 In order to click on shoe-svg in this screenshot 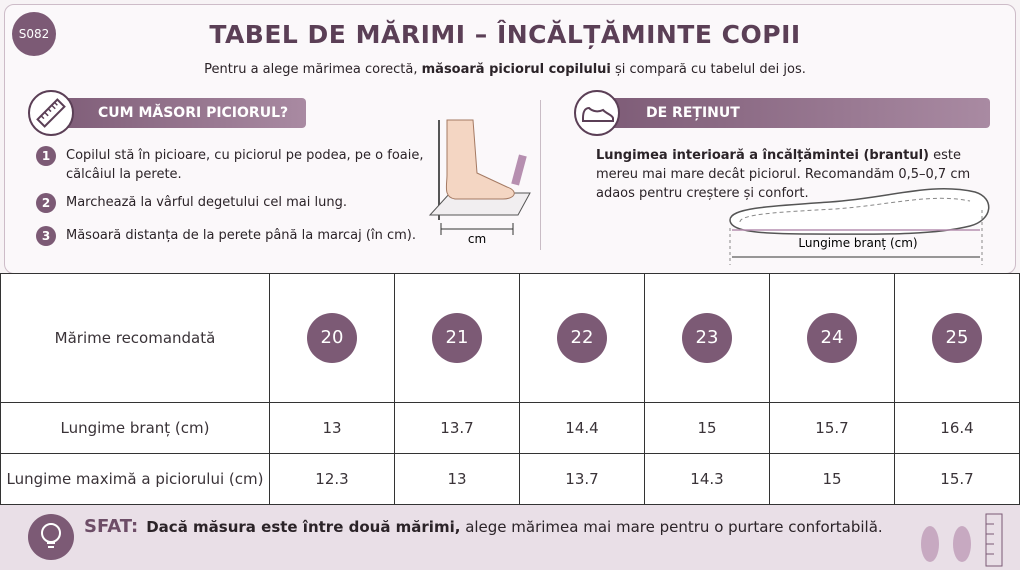, I will do `click(598, 114)`.